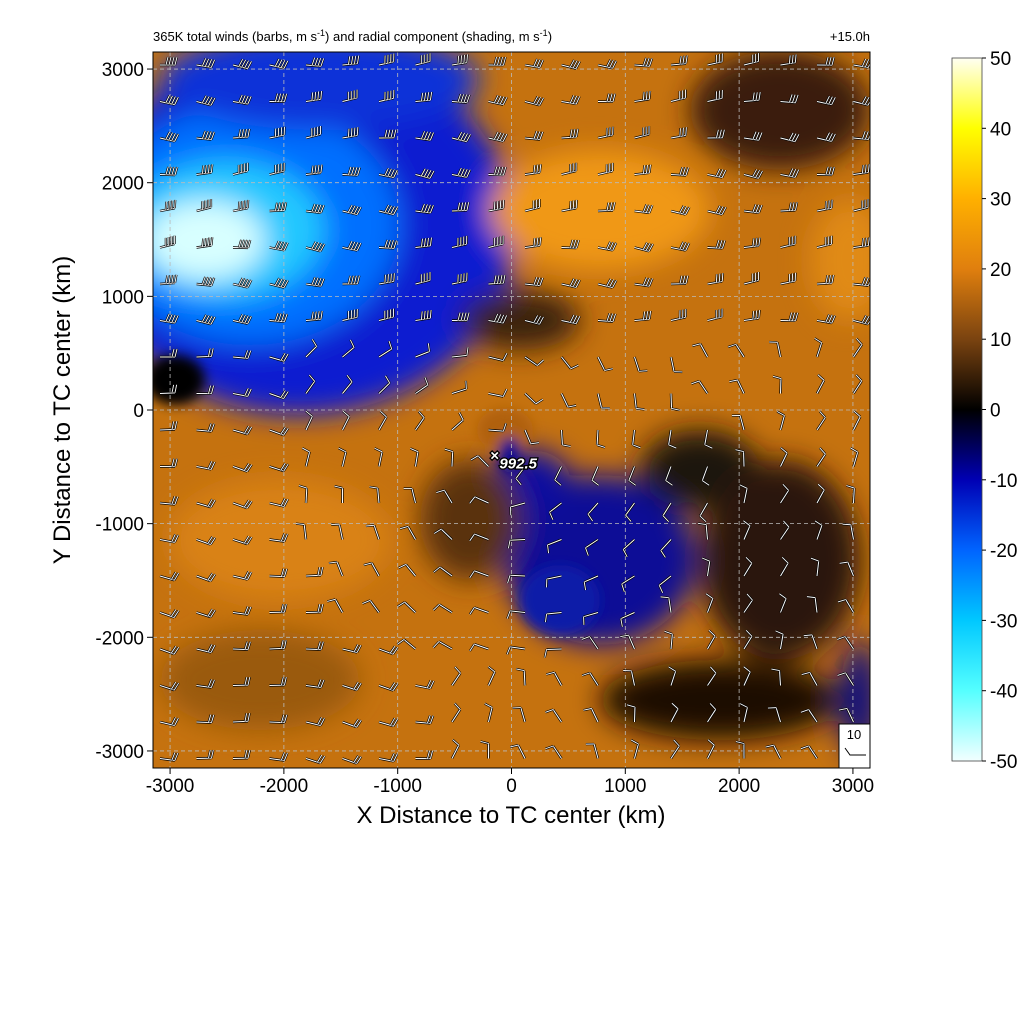 The height and width of the screenshot is (1024, 1024). I want to click on y-axis-ticks: 3000 2000 1000 0 -1000 -2000 -3000, so click(124, 411).